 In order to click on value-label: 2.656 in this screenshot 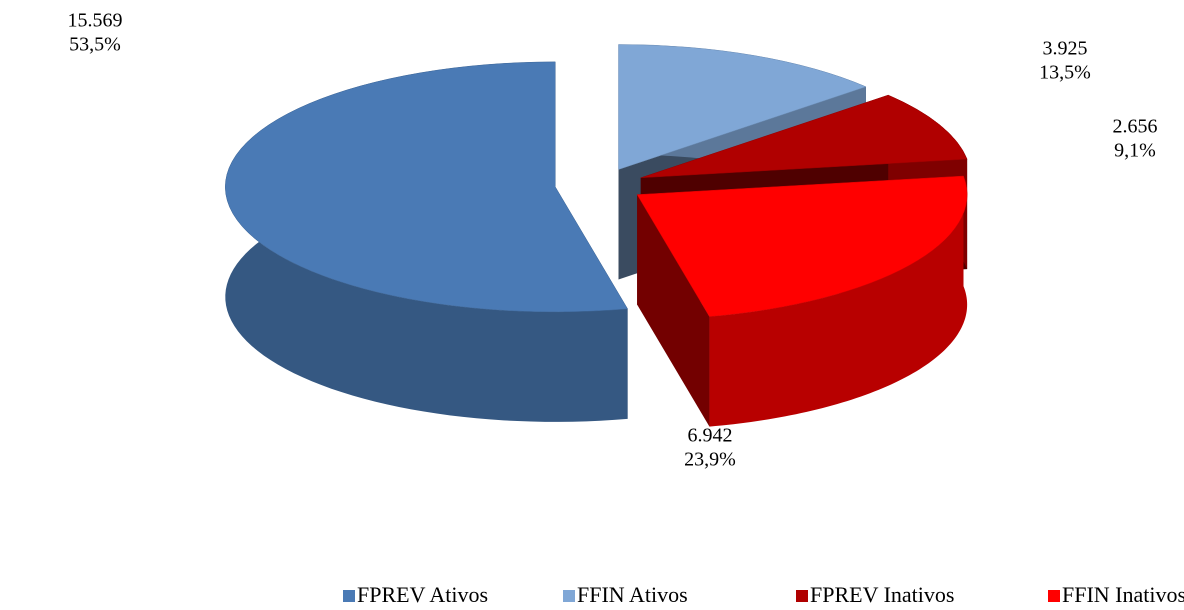, I will do `click(1135, 127)`.